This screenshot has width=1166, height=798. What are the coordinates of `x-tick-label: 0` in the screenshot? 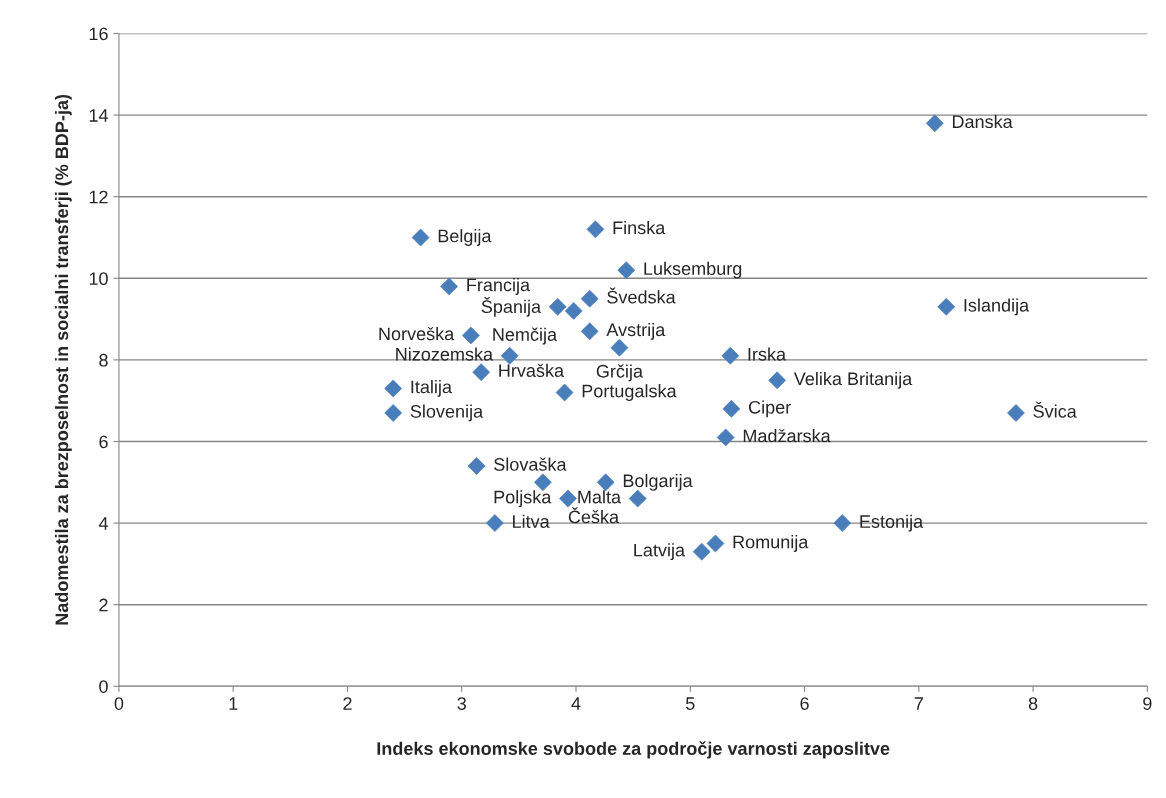 It's located at (119, 703).